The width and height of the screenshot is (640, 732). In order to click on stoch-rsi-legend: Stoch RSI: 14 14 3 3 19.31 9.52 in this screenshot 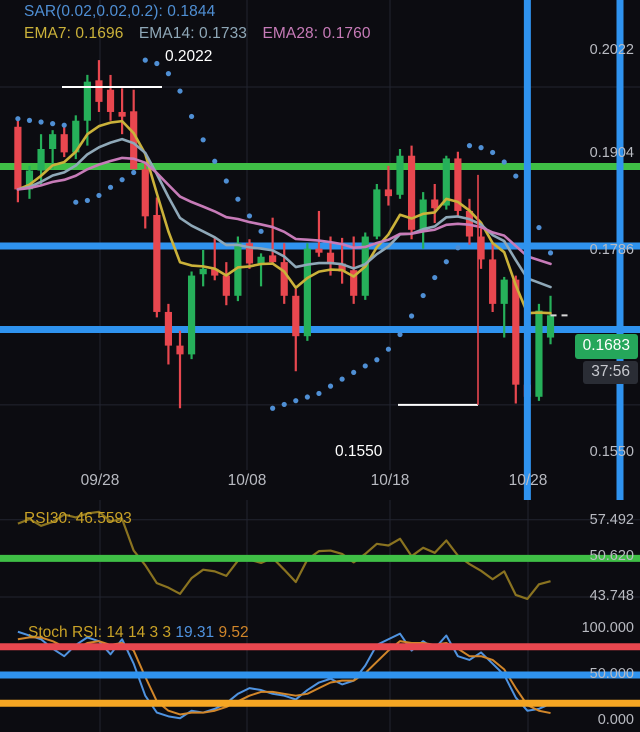, I will do `click(138, 633)`.